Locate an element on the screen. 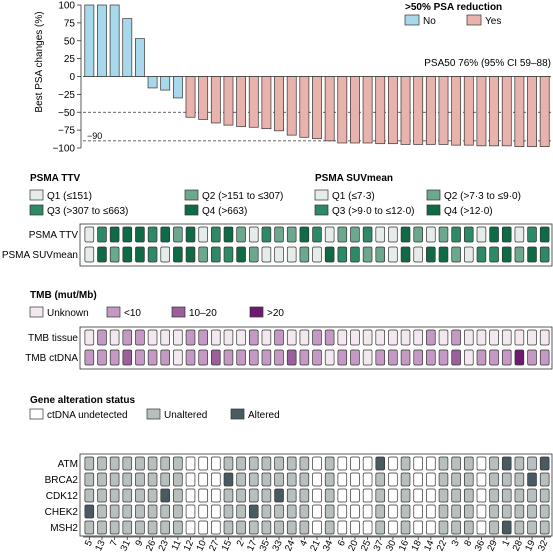  x-tick-label: 35 is located at coordinates (265, 546).